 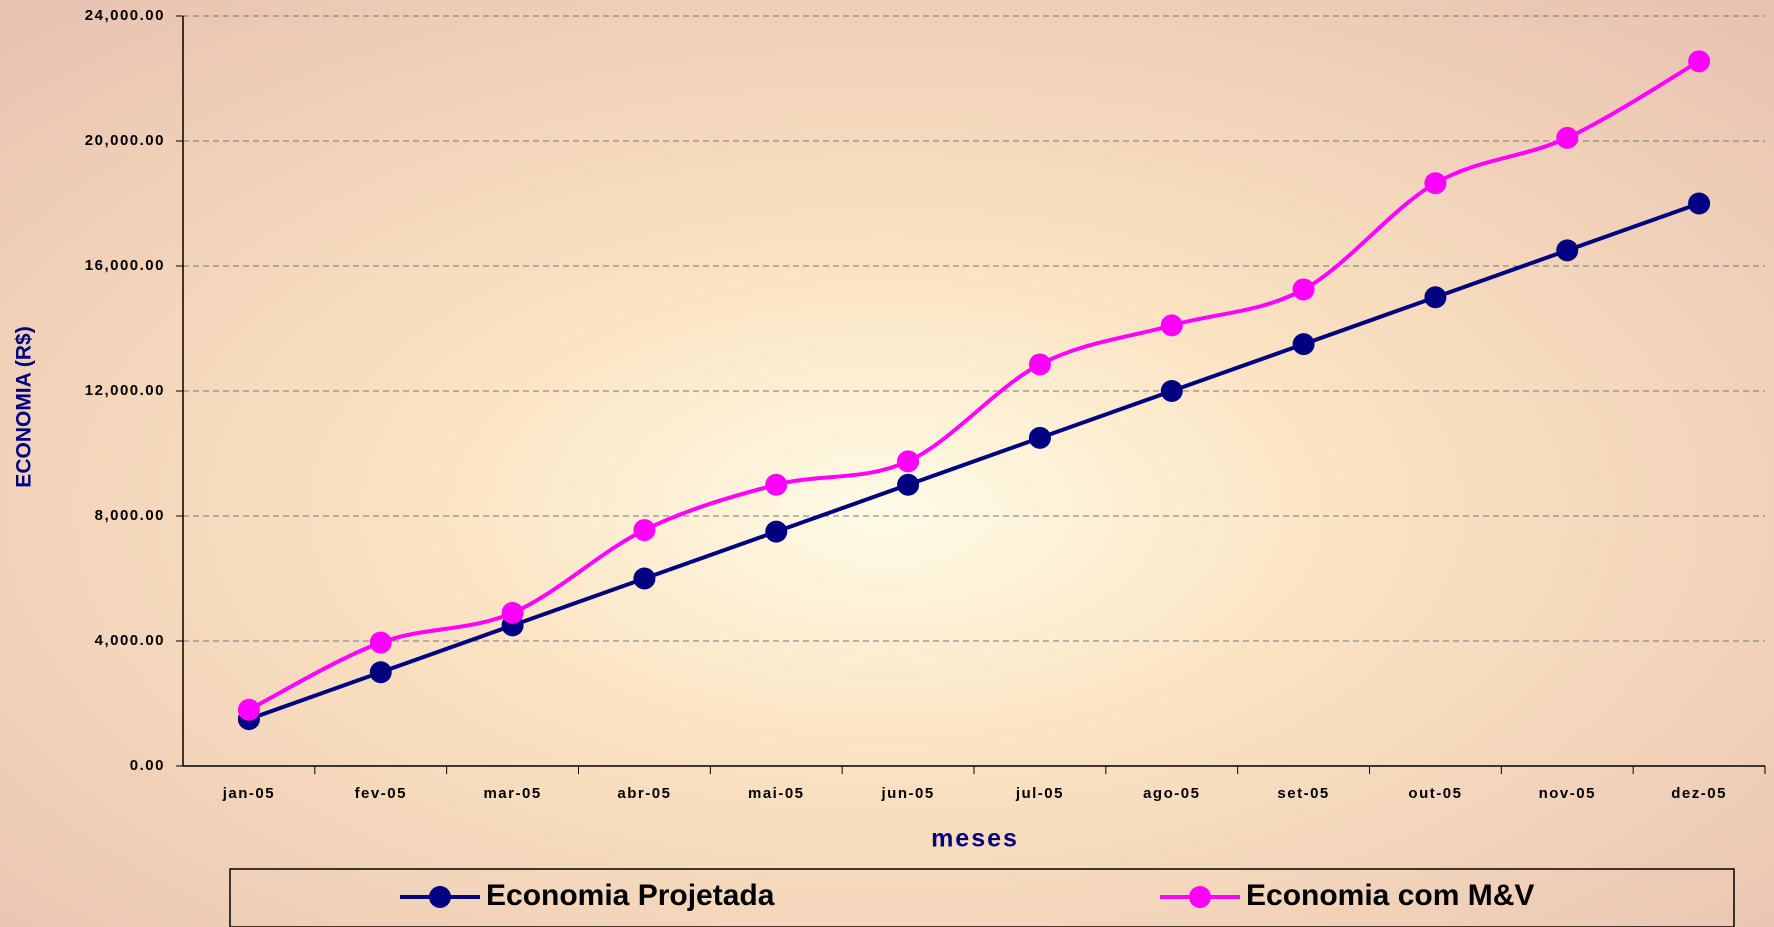 What do you see at coordinates (630, 895) in the screenshot?
I see `legend-label: Economia Projetada` at bounding box center [630, 895].